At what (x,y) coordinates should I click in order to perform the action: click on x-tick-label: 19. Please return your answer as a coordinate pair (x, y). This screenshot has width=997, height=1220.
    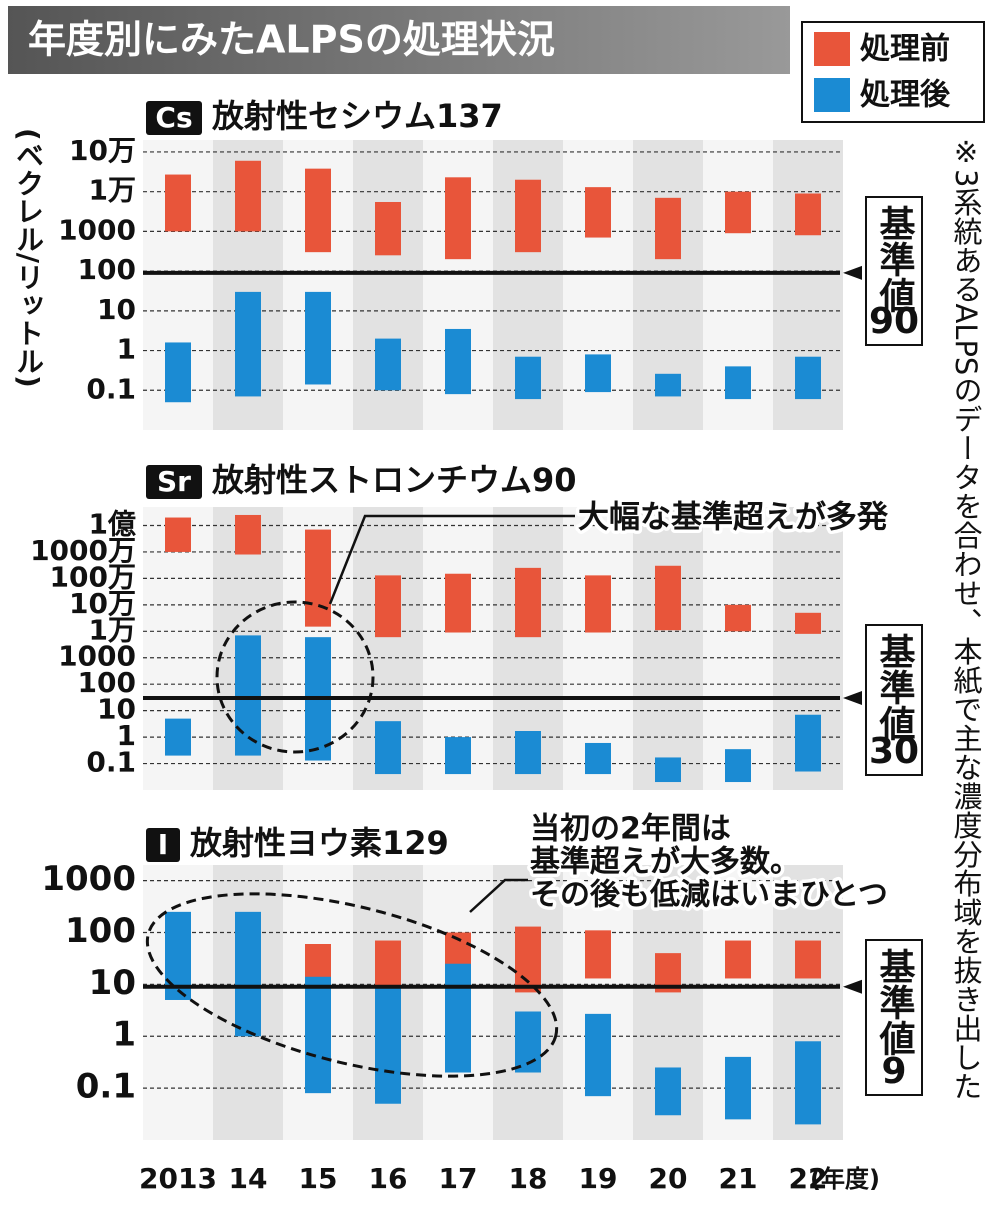
    Looking at the image, I should click on (598, 1178).